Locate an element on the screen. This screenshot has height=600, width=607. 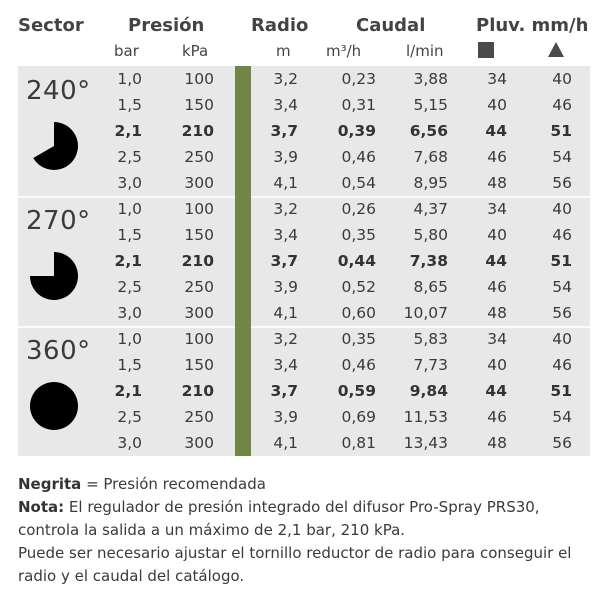
pie-270-icon is located at coordinates (54, 276).